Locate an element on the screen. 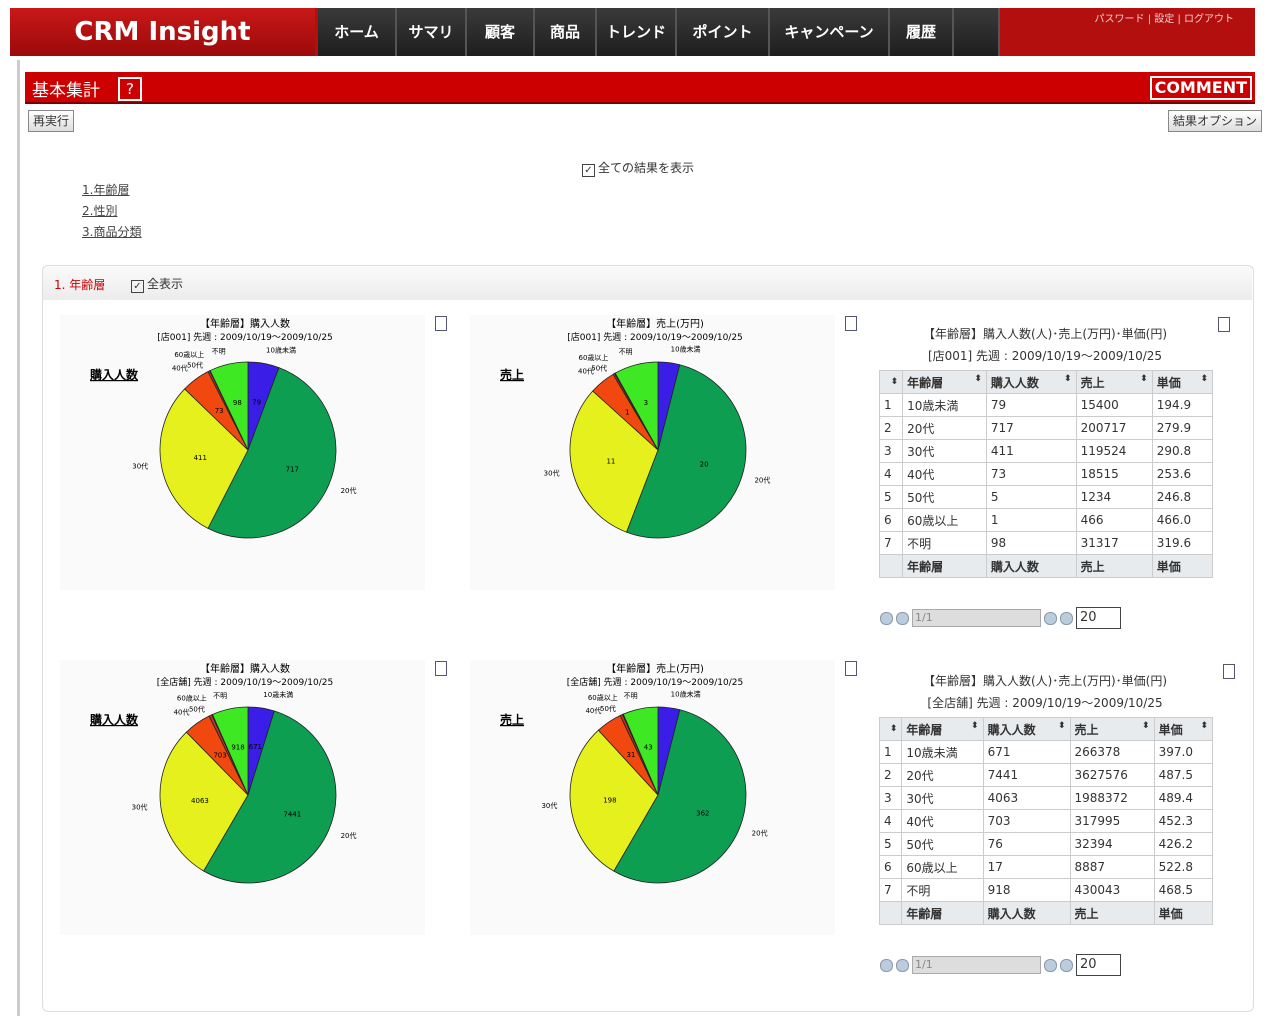  logo: CRM Insight is located at coordinates (162, 32).